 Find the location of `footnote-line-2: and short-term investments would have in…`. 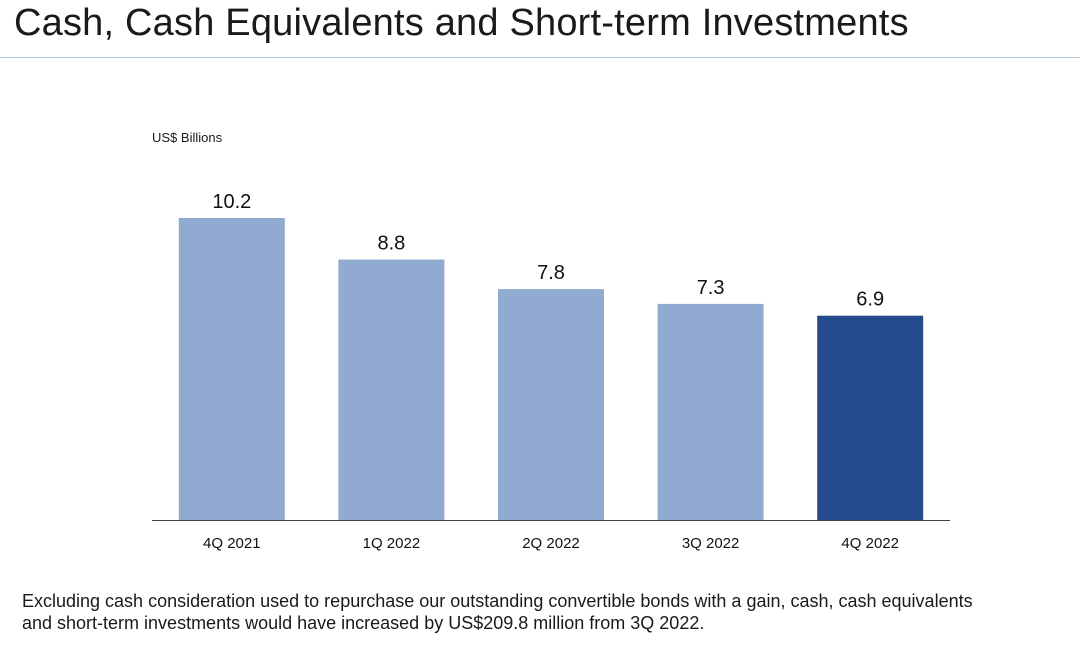

footnote-line-2: and short-term investments would have in… is located at coordinates (363, 623).